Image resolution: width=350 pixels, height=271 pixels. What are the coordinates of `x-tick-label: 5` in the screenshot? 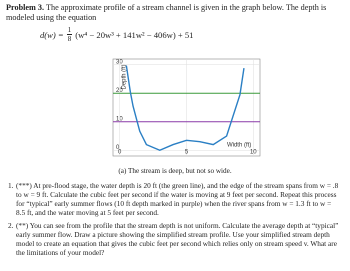 It's located at (187, 153).